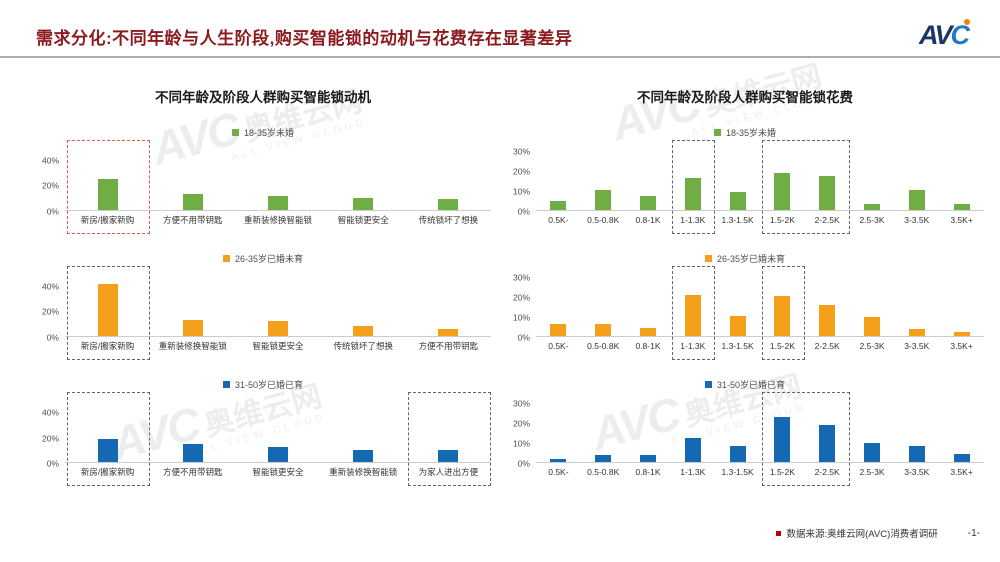  I want to click on x-axis-label: 方便不用带钥匙, so click(448, 346).